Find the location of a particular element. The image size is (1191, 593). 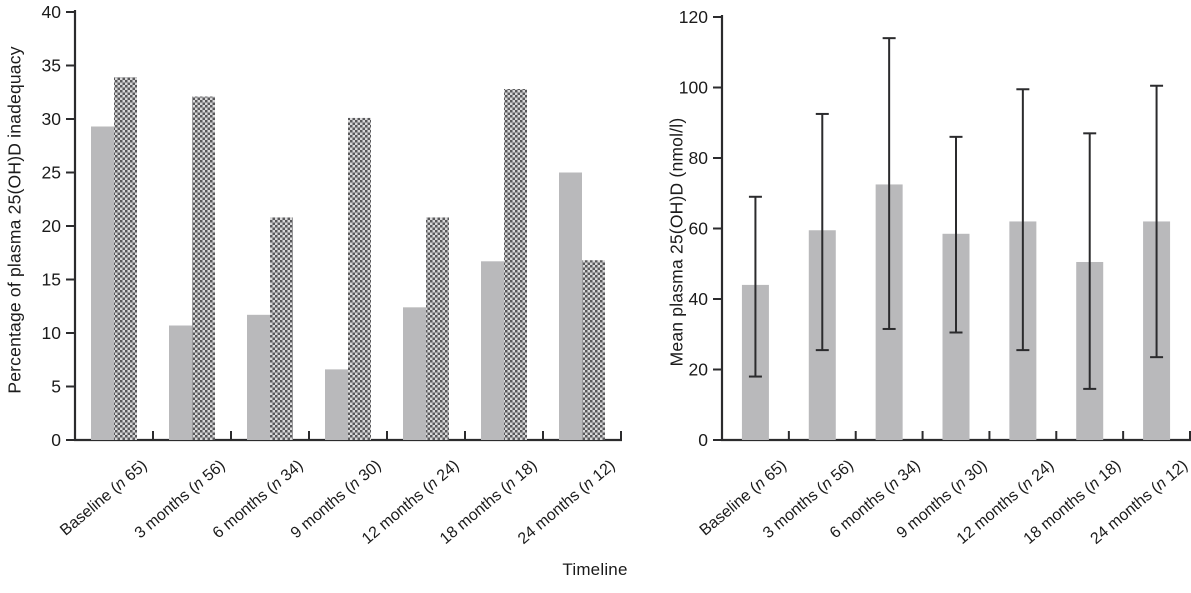

y-tick-label: 25 is located at coordinates (51, 173).